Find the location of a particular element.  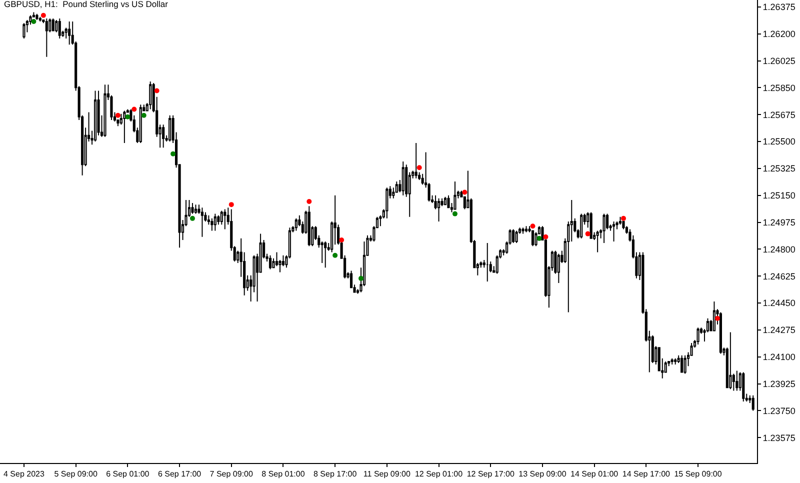

y-tick-label: 1.23925 is located at coordinates (779, 383).